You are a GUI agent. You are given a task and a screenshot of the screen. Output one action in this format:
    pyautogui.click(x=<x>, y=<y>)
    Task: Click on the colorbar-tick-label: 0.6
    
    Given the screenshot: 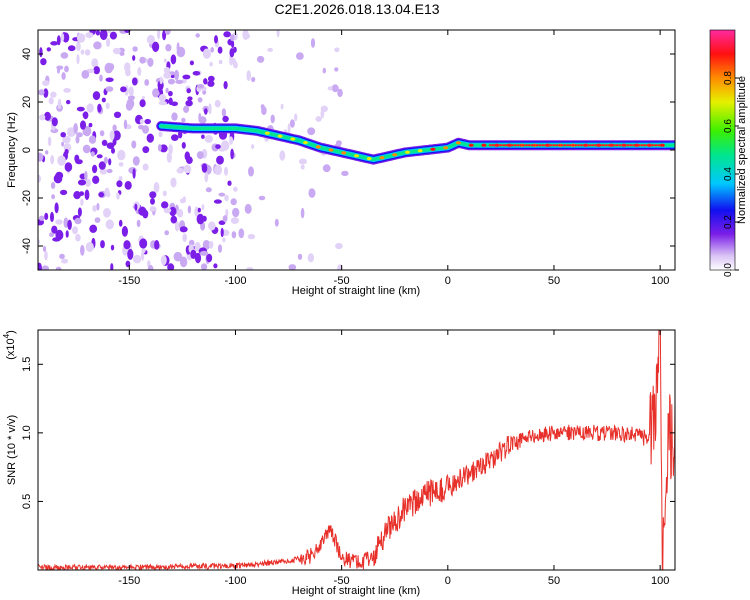 What is the action you would take?
    pyautogui.click(x=728, y=126)
    